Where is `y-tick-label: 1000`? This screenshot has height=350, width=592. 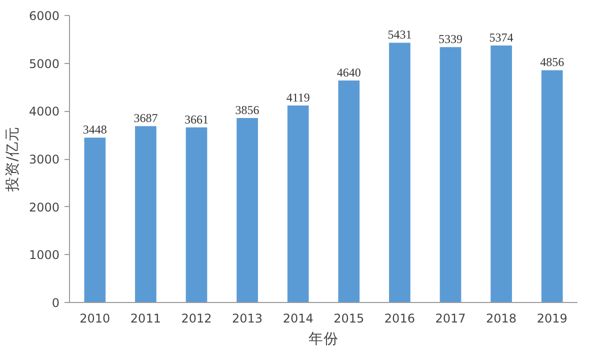 y-tick-label: 1000 is located at coordinates (44, 255).